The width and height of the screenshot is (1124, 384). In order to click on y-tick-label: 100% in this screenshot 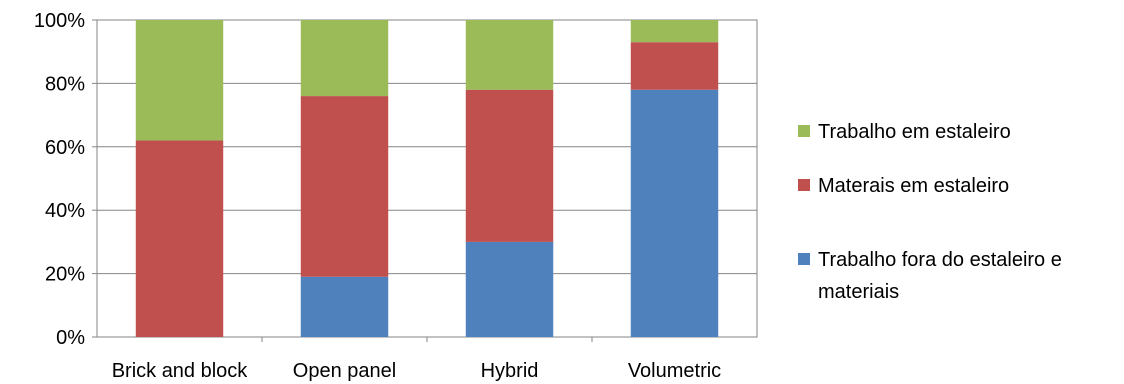, I will do `click(59, 21)`.